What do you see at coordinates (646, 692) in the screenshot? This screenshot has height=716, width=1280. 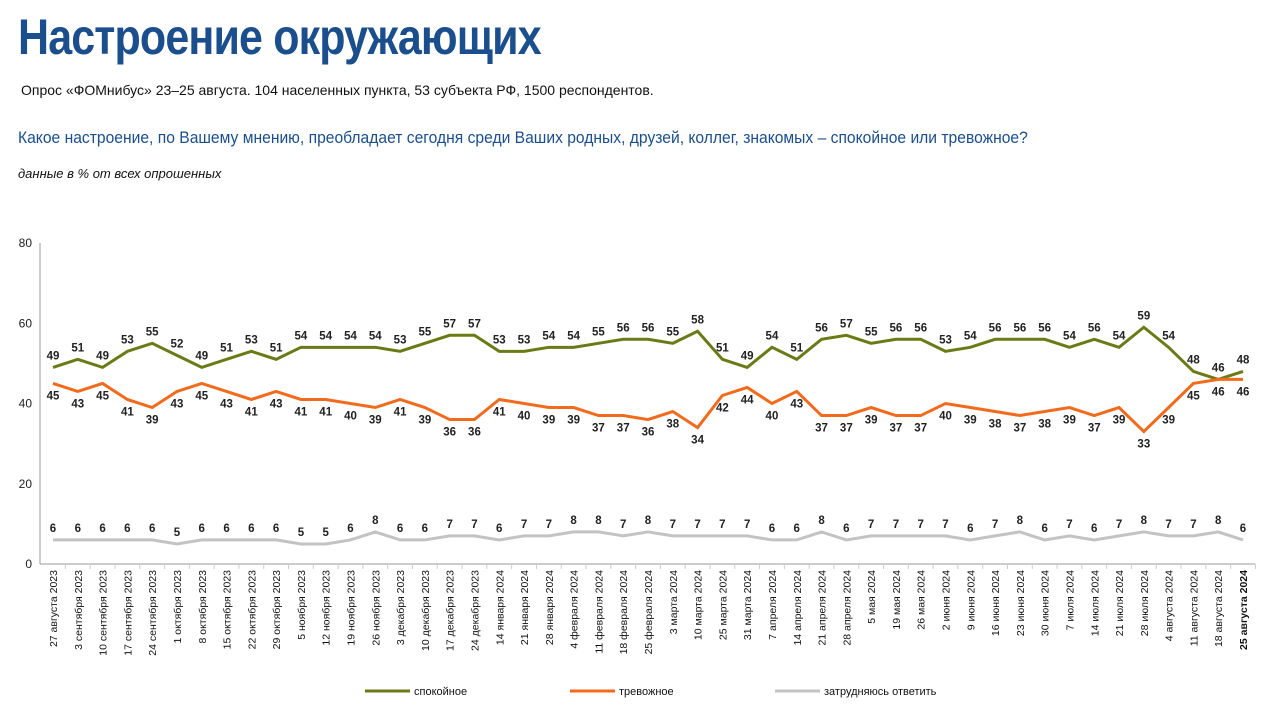 I see `legend-label: тревожное` at bounding box center [646, 692].